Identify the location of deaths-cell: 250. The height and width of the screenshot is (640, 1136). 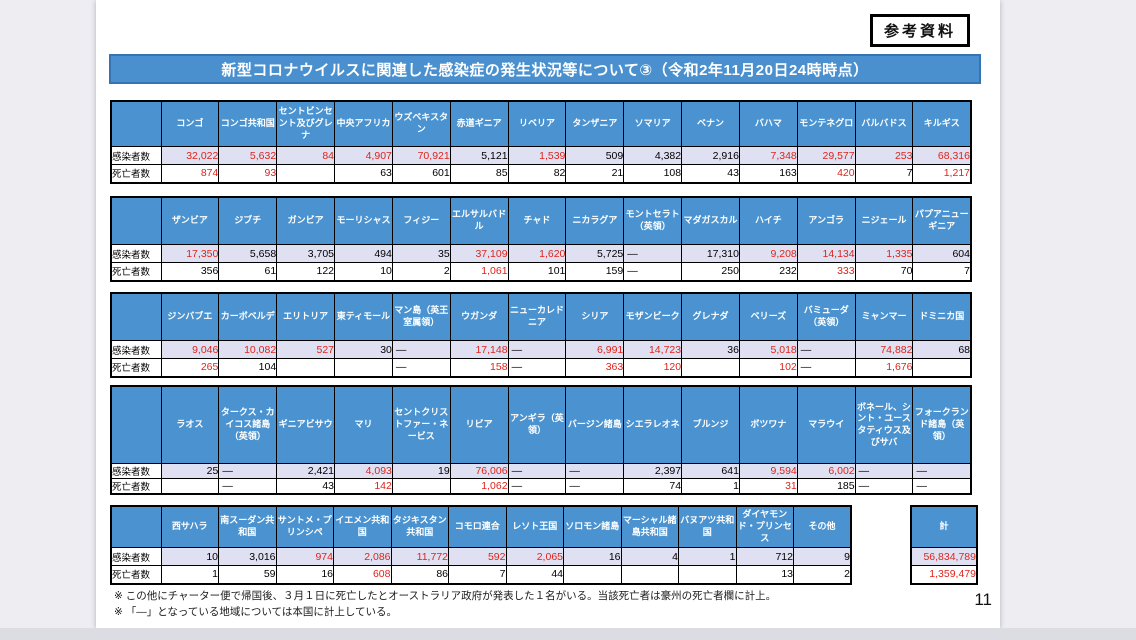
(710, 271).